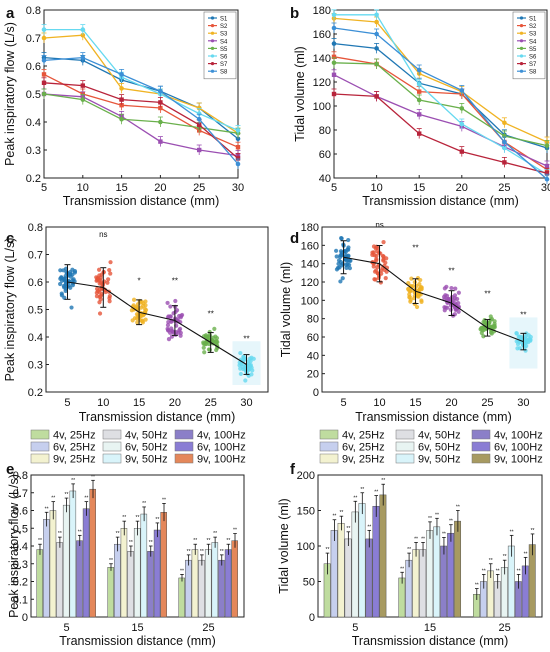 The width and height of the screenshot is (550, 652). I want to click on y-tick-label: 200, so click(306, 476).